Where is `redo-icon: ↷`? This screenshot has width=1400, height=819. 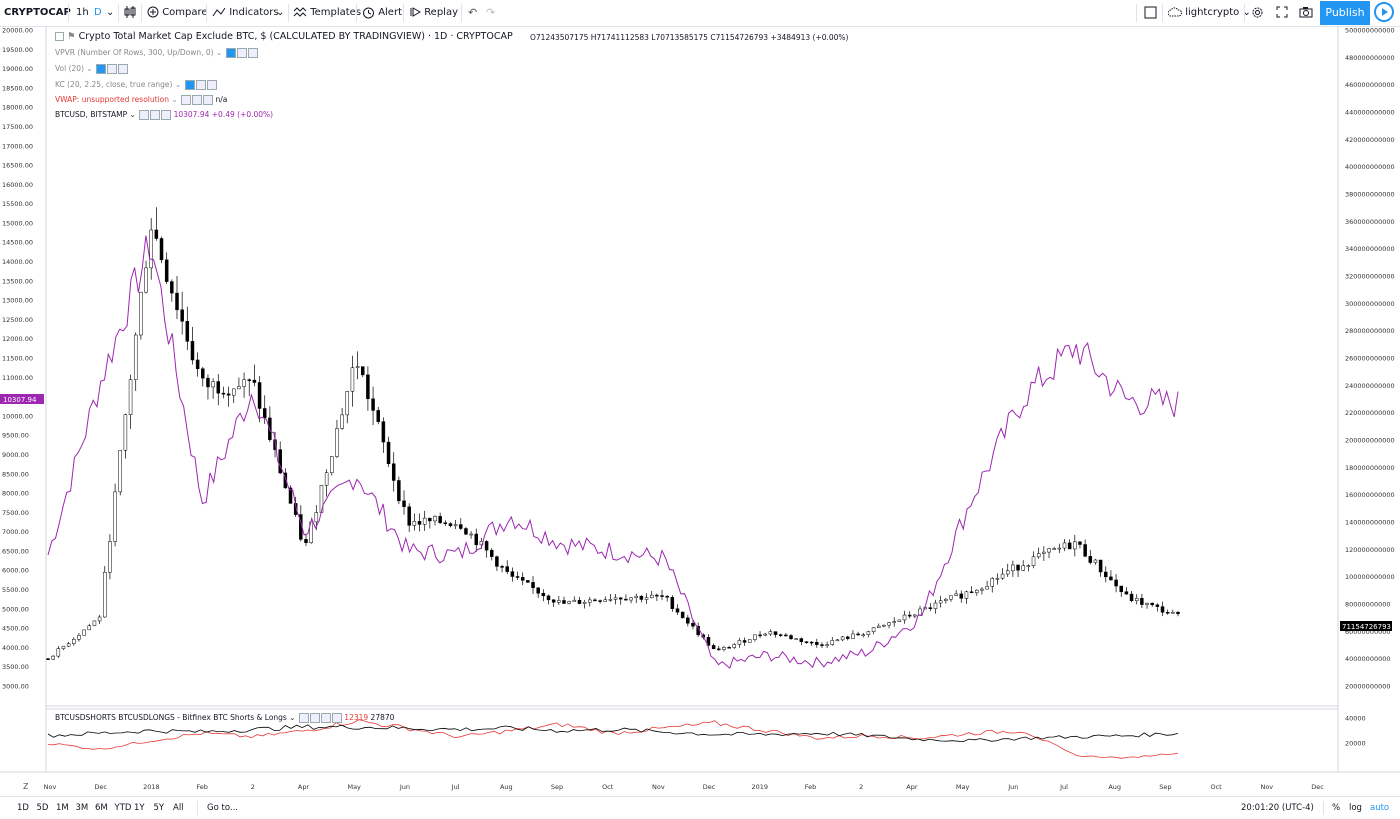 redo-icon: ↷ is located at coordinates (491, 12).